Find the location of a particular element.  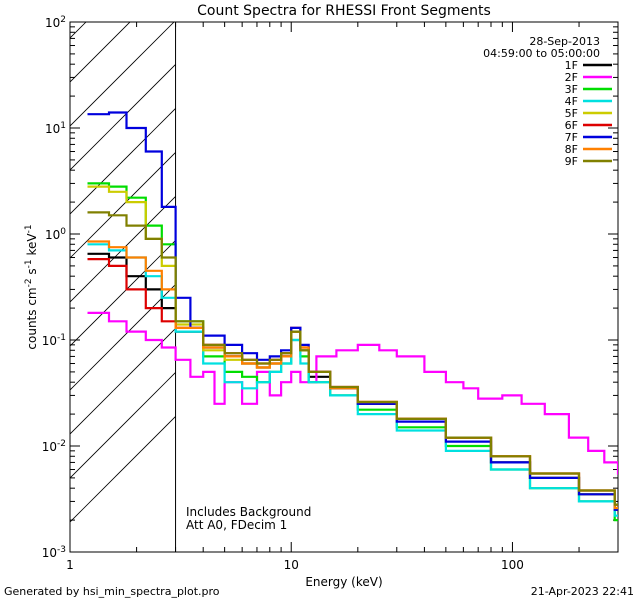

y-tick-exponent: -2 is located at coordinates (61, 444).